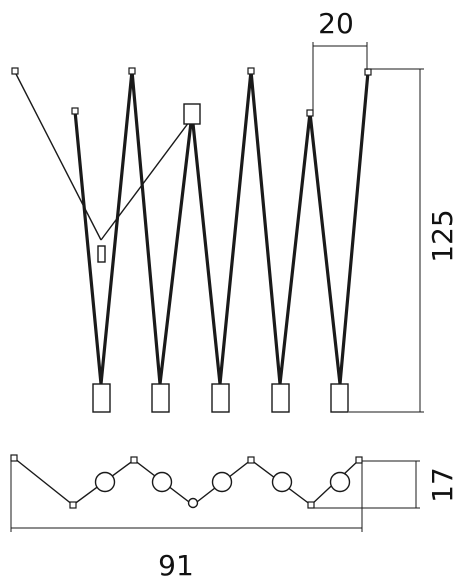 This screenshot has width=470, height=585. What do you see at coordinates (176, 564) in the screenshot?
I see `dim-overall-label: 91` at bounding box center [176, 564].